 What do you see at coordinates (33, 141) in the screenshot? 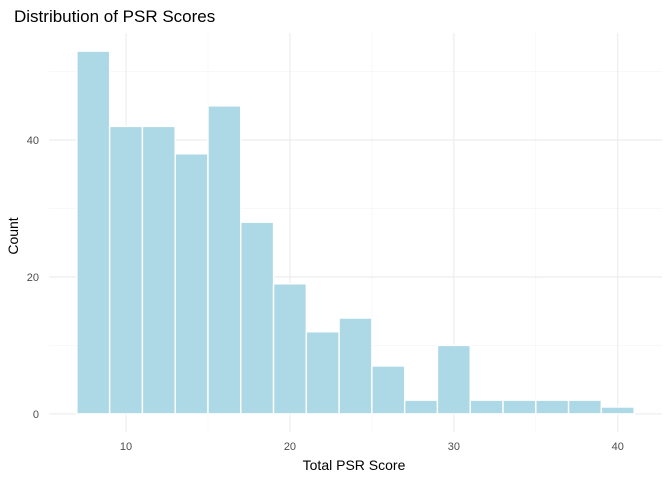
I see `y-tick-label: 40` at bounding box center [33, 141].